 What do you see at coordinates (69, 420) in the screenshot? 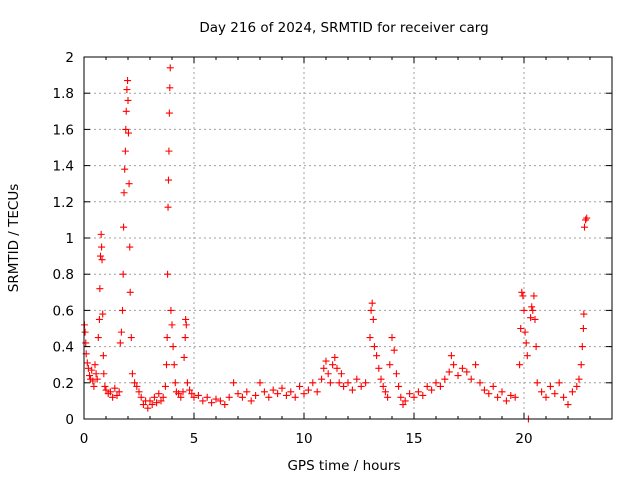
I see `y-tick-label: 0` at bounding box center [69, 420].